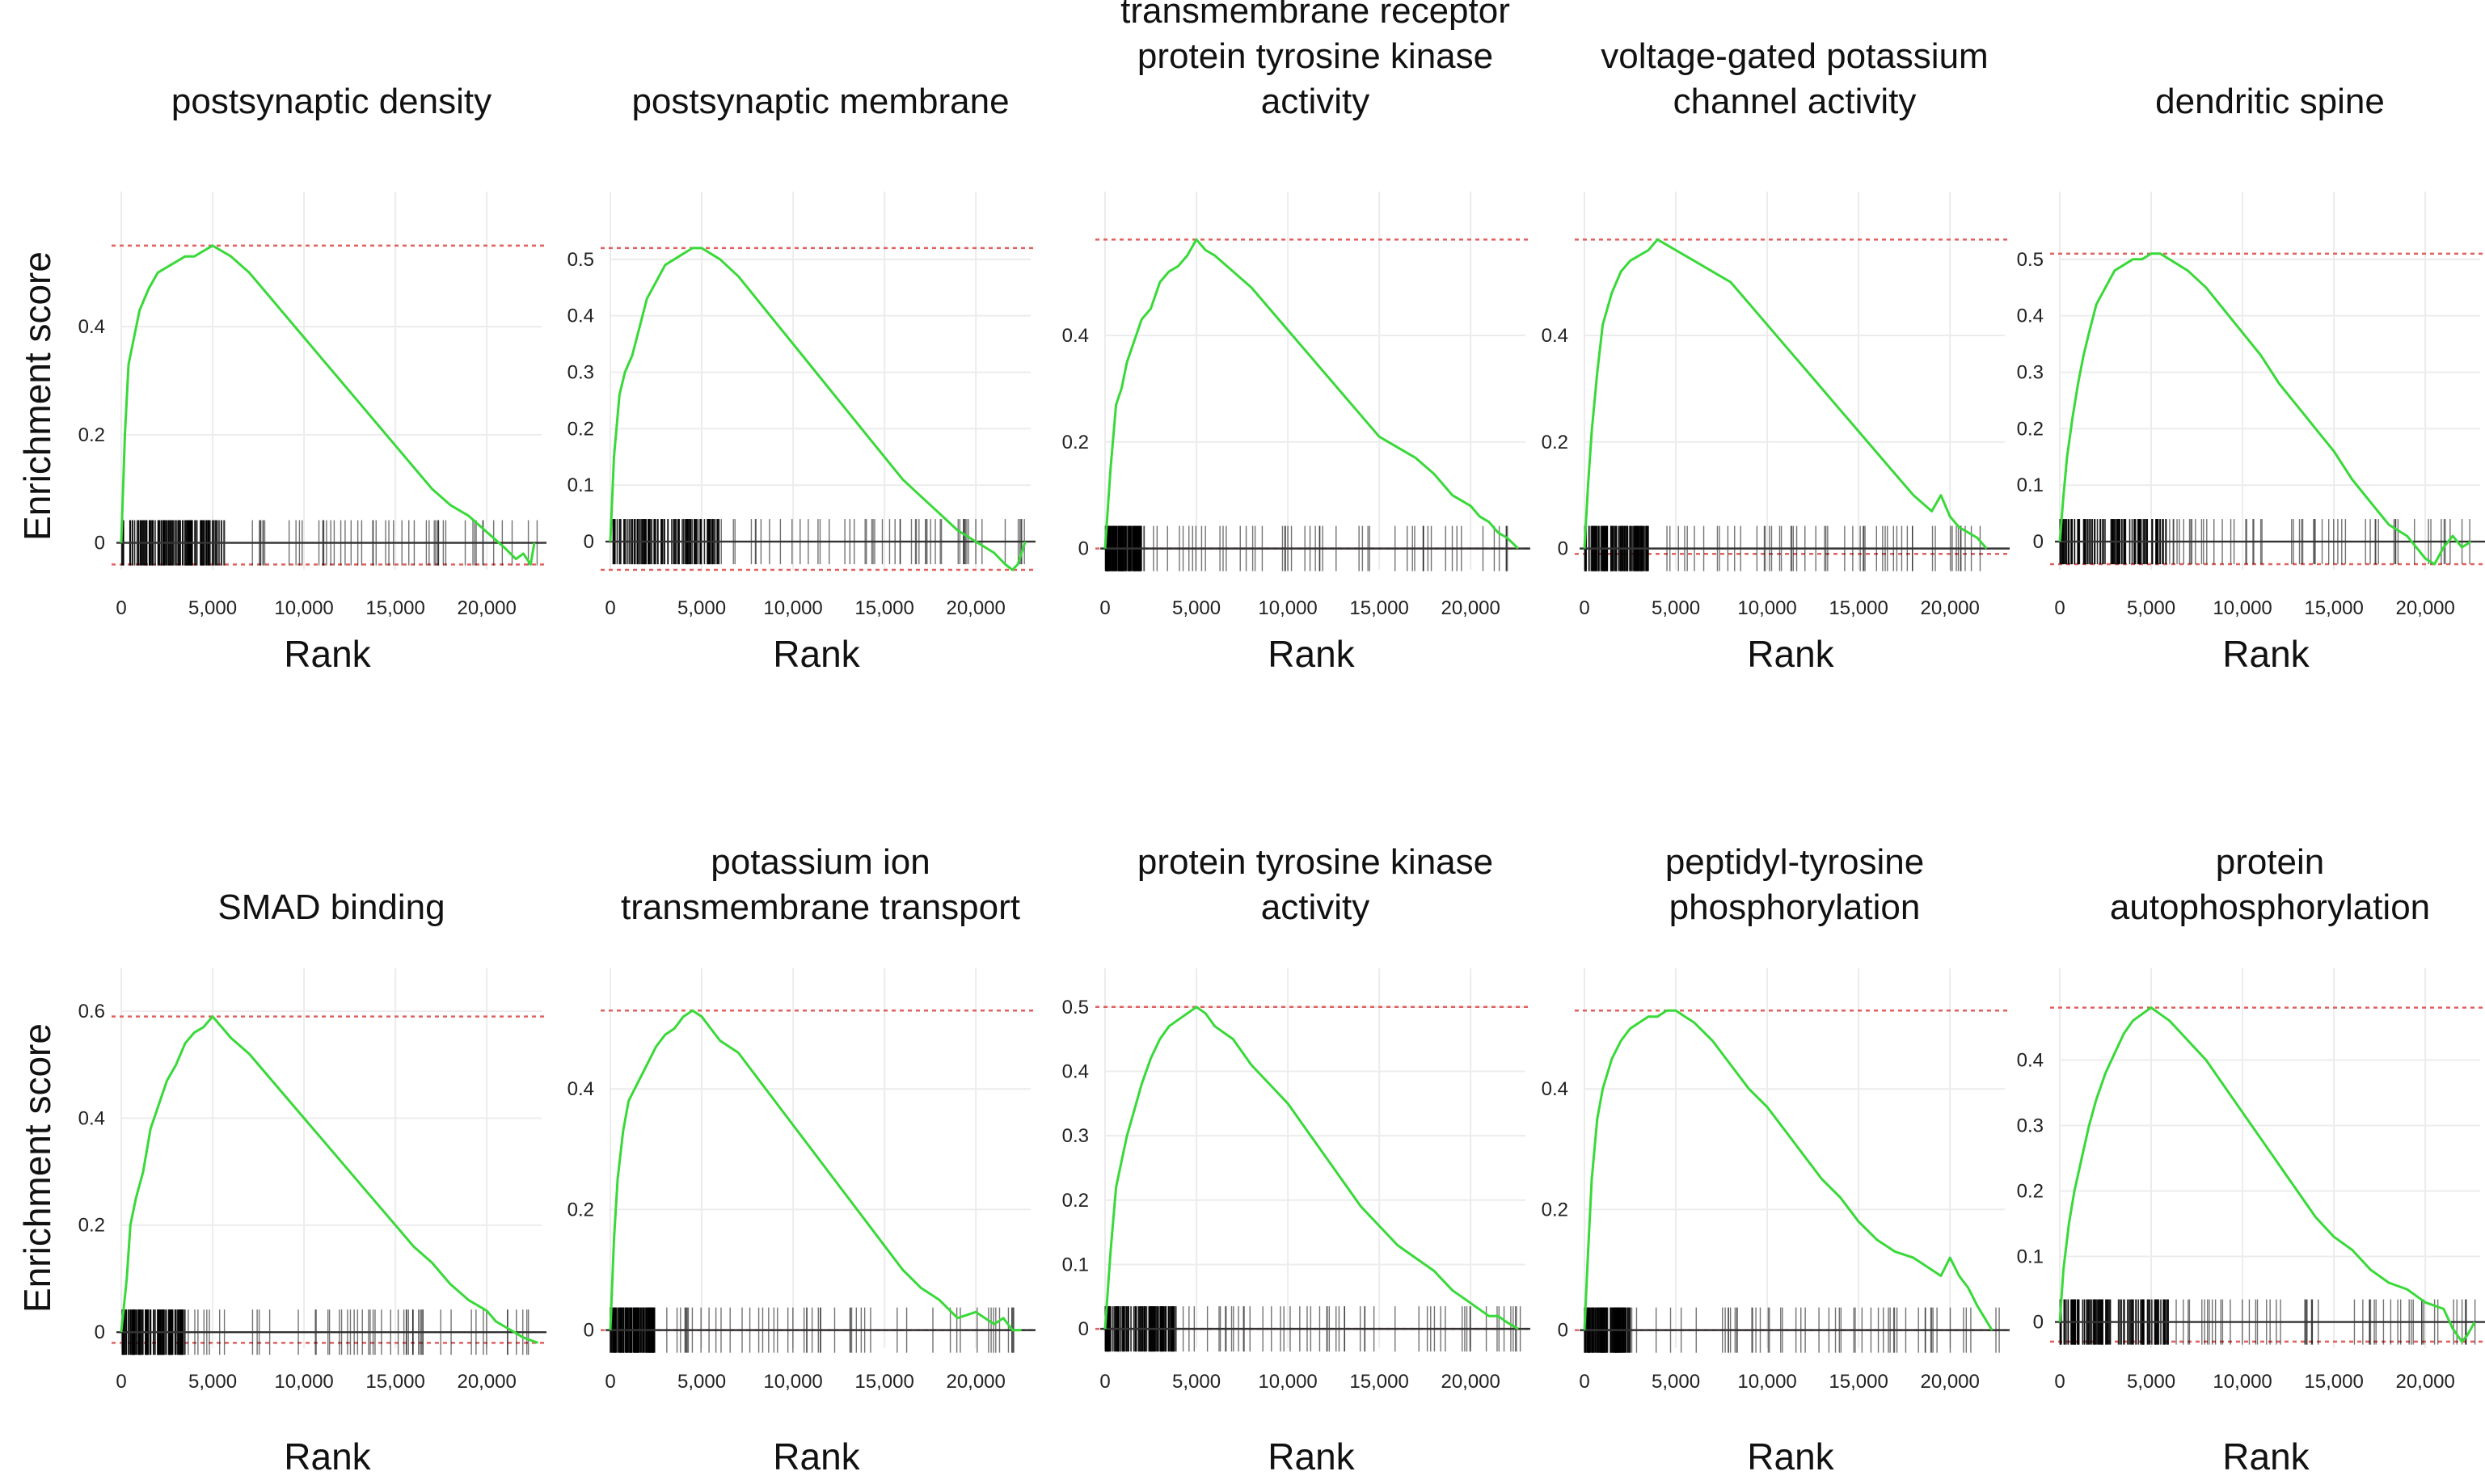 The image size is (2485, 1484). I want to click on y-axis-label-row-2: Enrichment score, so click(37, 1168).